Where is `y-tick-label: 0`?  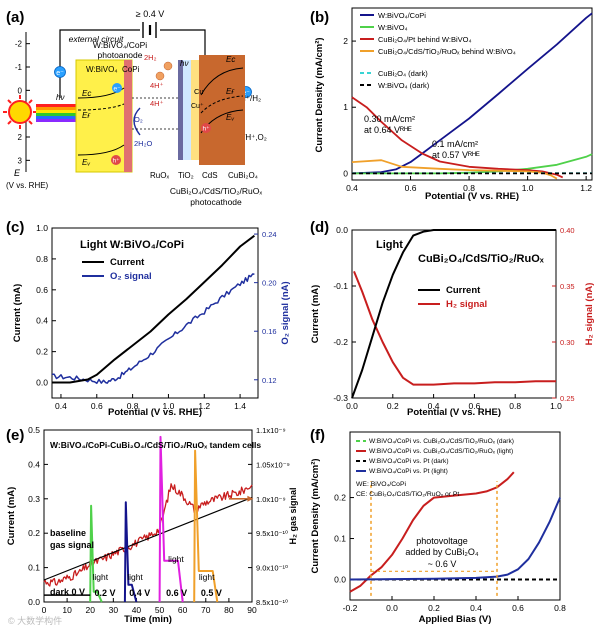
y-tick-label: 0 is located at coordinates (345, 173).